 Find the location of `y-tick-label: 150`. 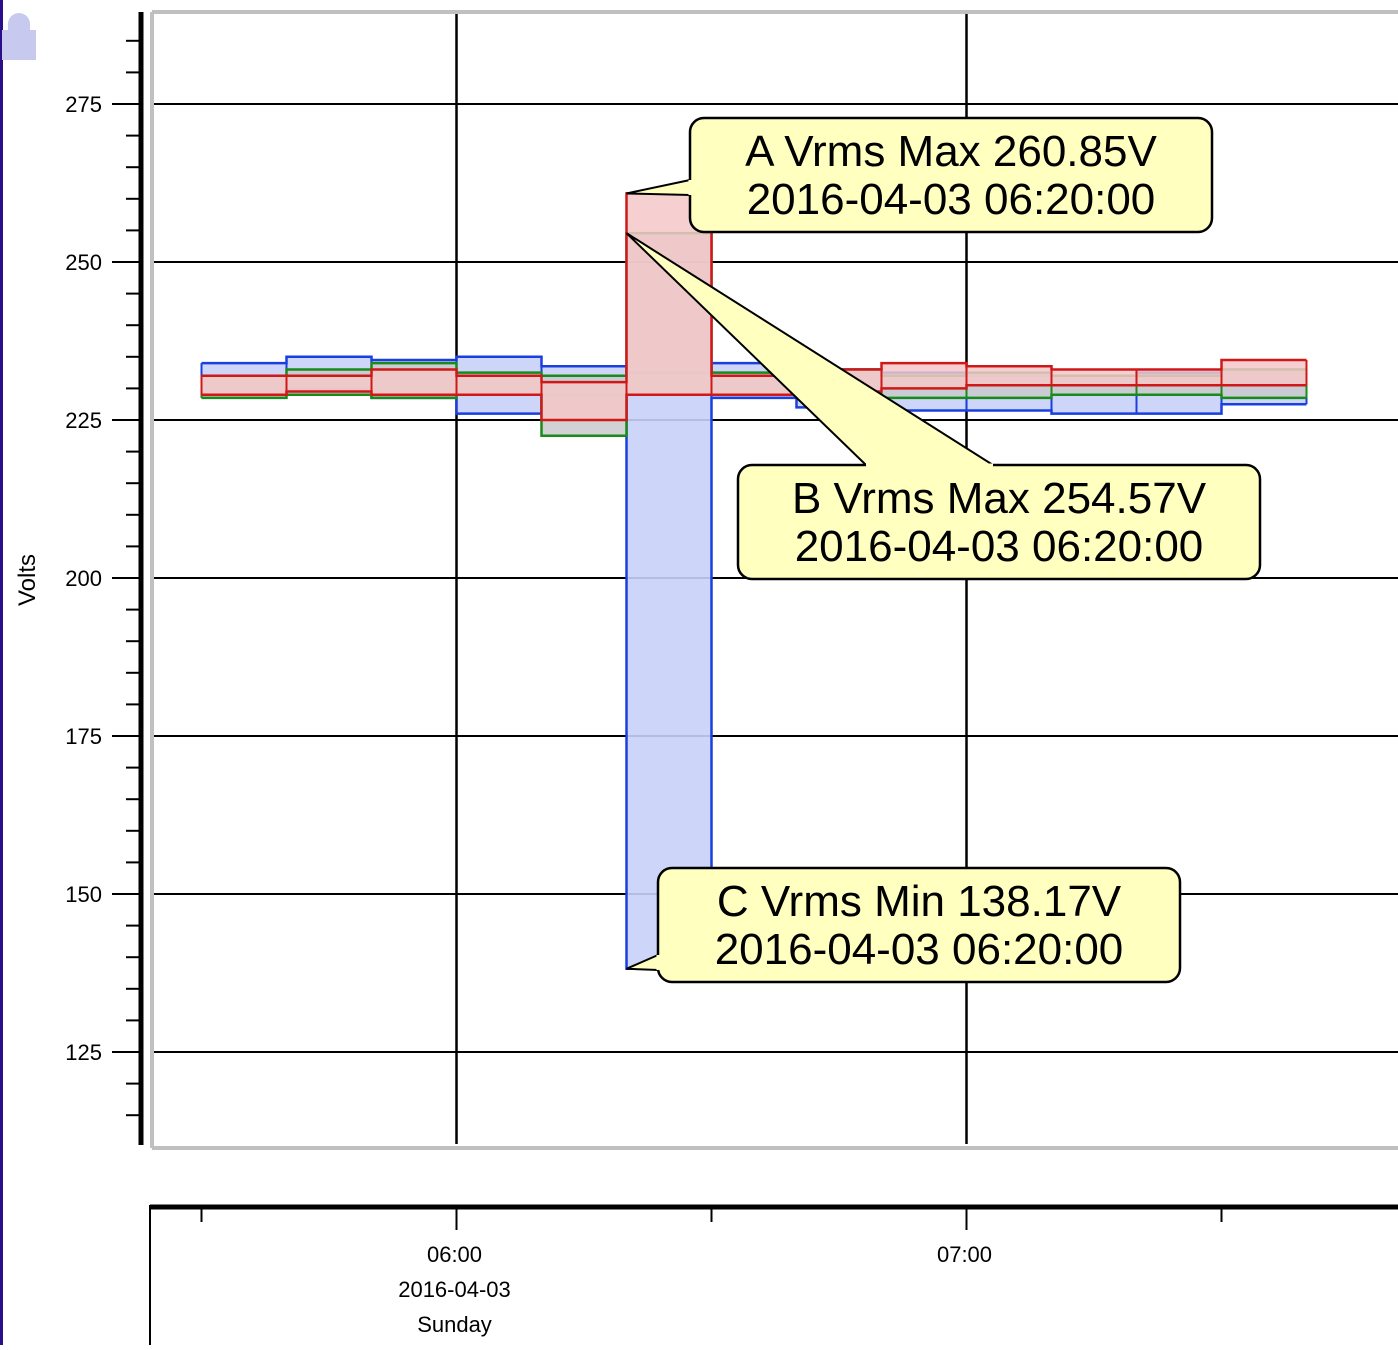

y-tick-label: 150 is located at coordinates (83, 894).